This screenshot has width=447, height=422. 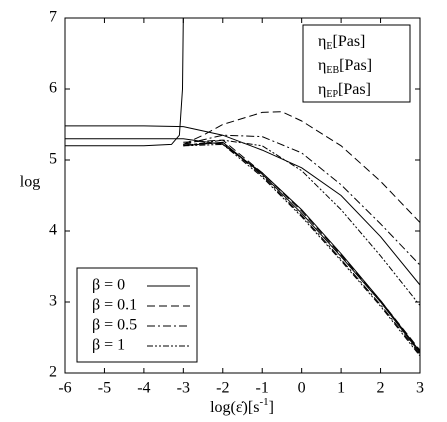 I want to click on legend-label: β = 1, so click(x=108, y=345).